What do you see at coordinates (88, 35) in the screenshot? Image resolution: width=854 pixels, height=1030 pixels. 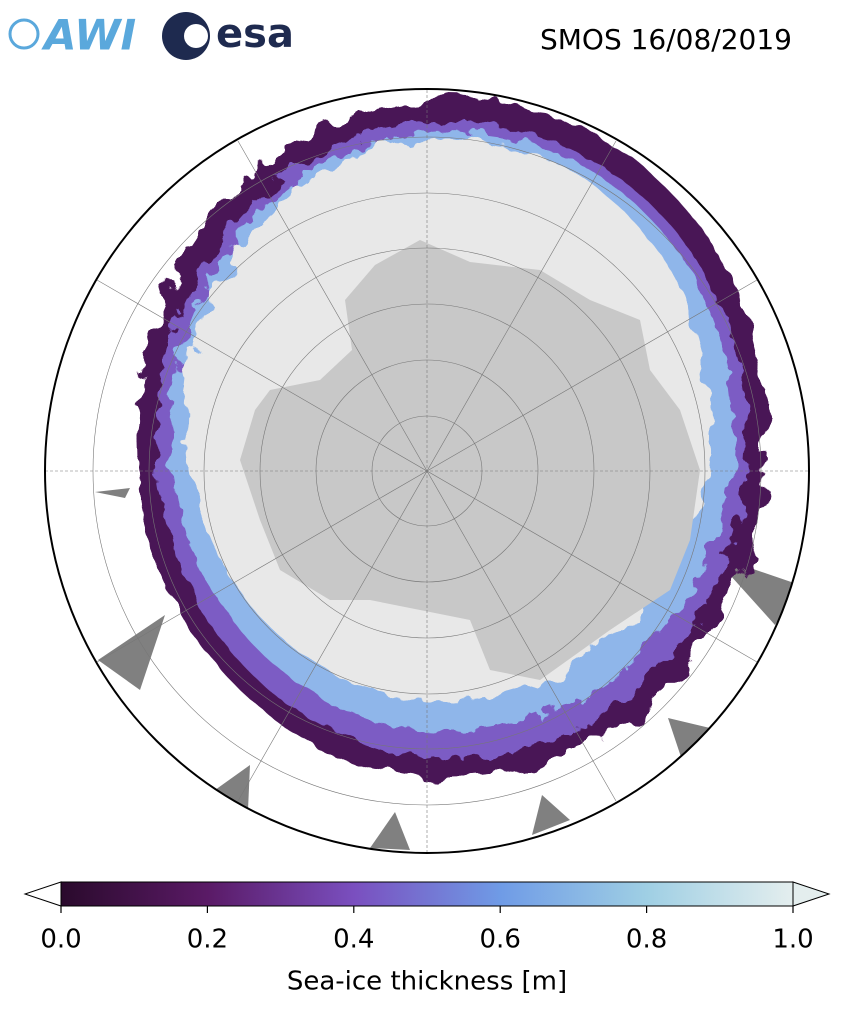 I see `awi-text: AWI` at bounding box center [88, 35].